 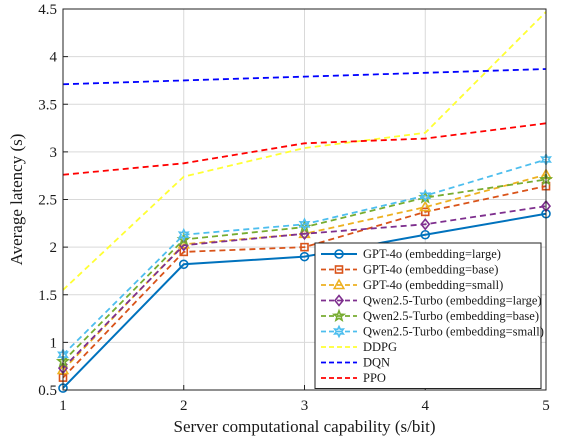 What do you see at coordinates (426, 406) in the screenshot?
I see `x-tick-label: 4` at bounding box center [426, 406].